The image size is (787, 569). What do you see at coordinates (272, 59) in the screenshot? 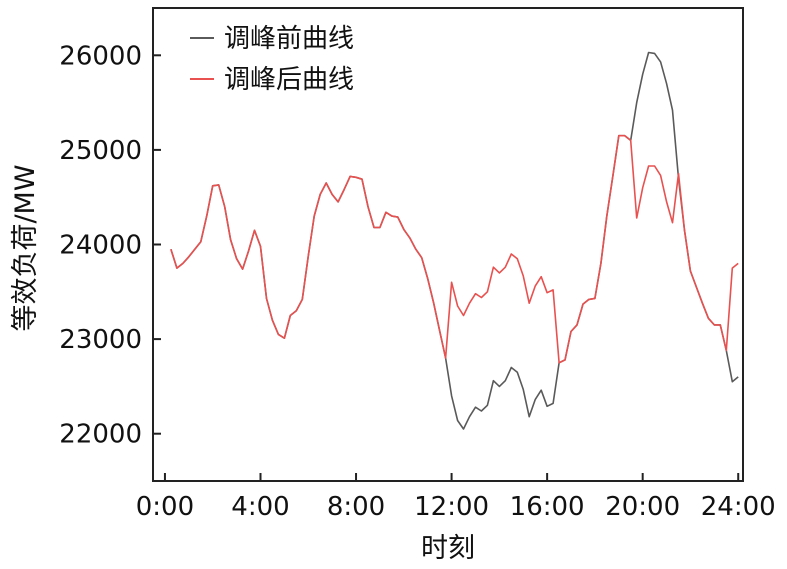
I see `legend: 调峰前曲线 调峰后曲线` at bounding box center [272, 59].